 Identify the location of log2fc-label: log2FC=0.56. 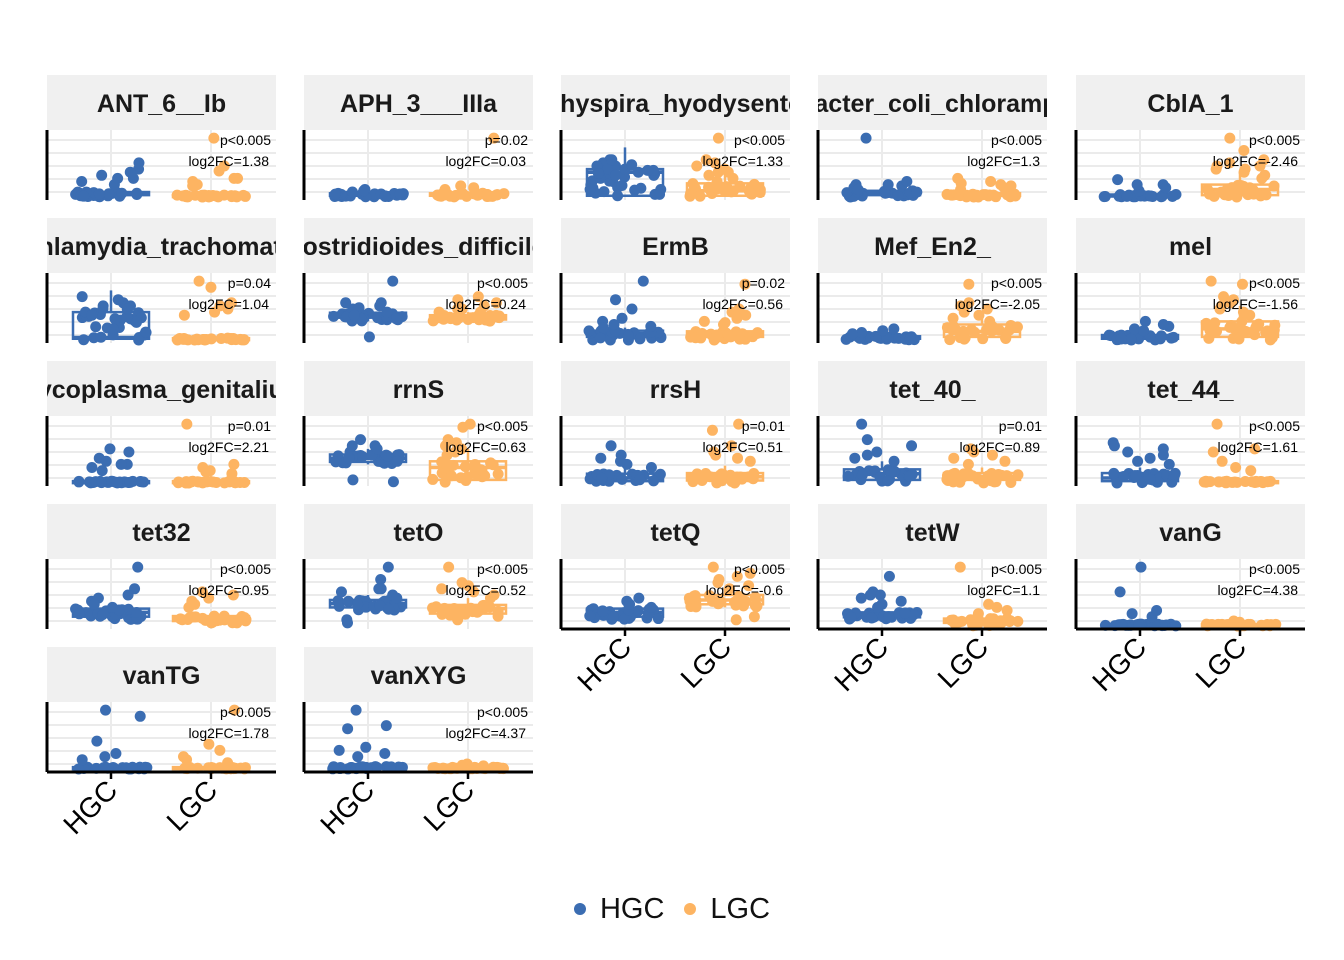
(742, 304).